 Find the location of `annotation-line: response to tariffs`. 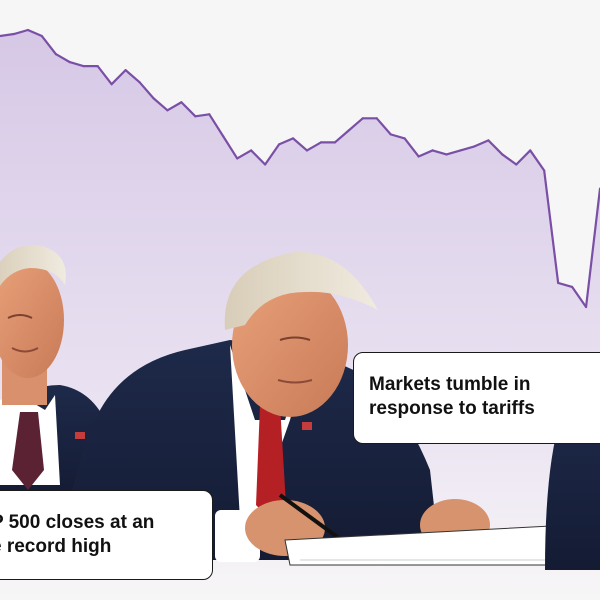

annotation-line: response to tariffs is located at coordinates (452, 408).